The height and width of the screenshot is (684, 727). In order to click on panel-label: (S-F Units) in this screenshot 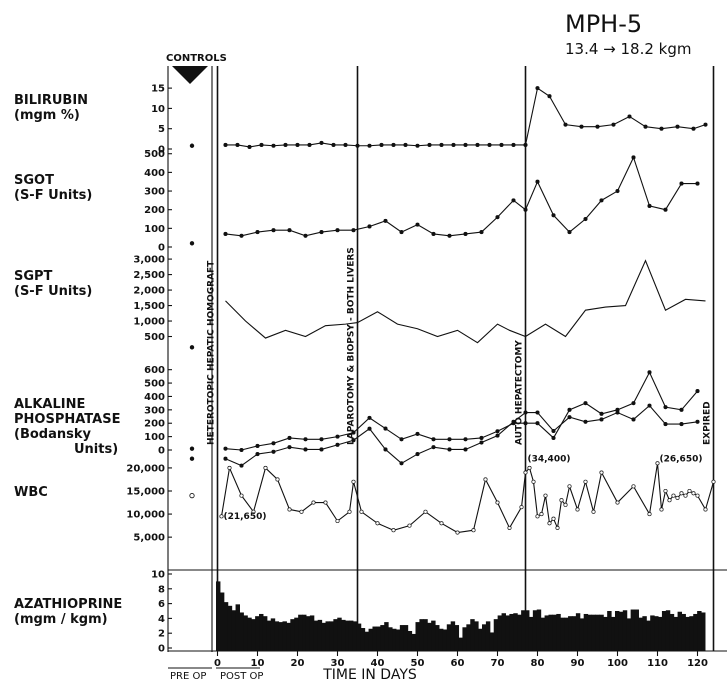, I will do `click(53, 195)`.